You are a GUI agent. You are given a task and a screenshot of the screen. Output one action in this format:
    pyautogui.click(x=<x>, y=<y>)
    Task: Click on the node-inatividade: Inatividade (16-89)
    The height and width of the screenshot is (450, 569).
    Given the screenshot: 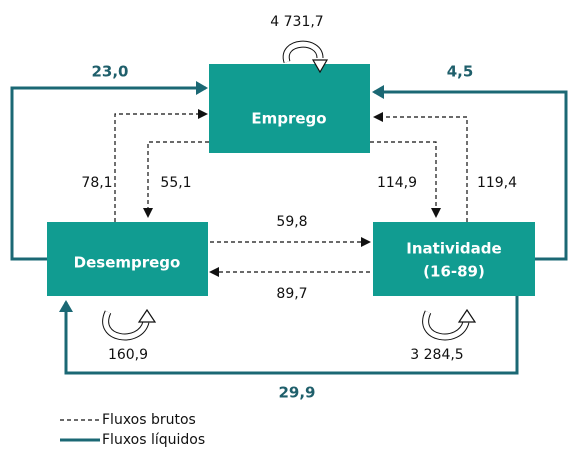 What is the action you would take?
    pyautogui.click(x=454, y=259)
    